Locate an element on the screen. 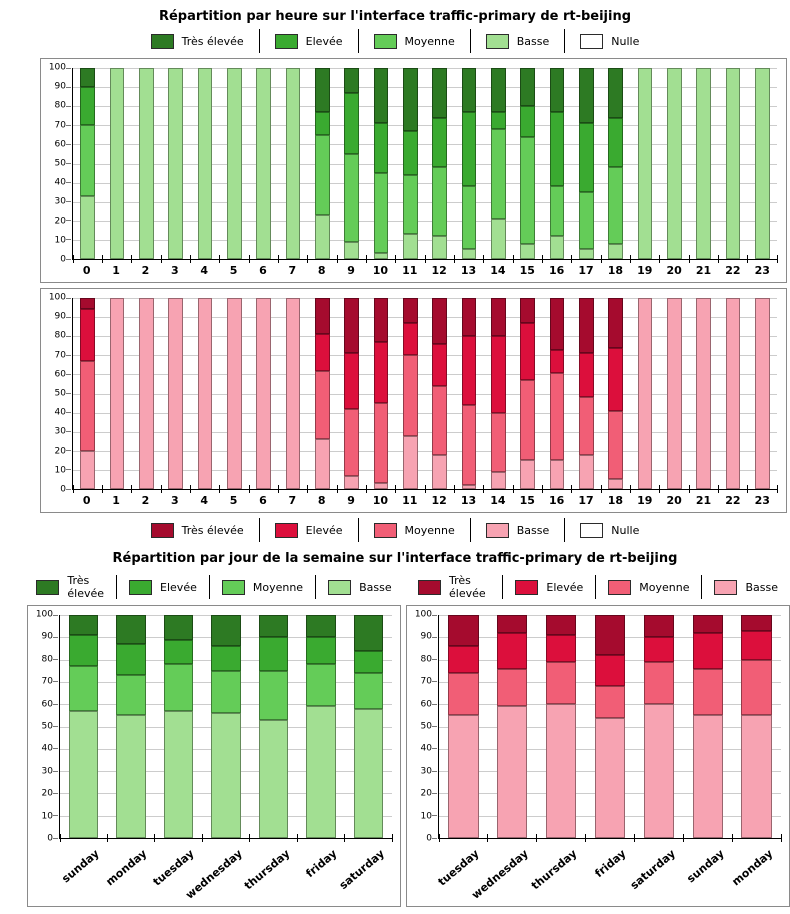  x-axis-label: 4 is located at coordinates (204, 270).